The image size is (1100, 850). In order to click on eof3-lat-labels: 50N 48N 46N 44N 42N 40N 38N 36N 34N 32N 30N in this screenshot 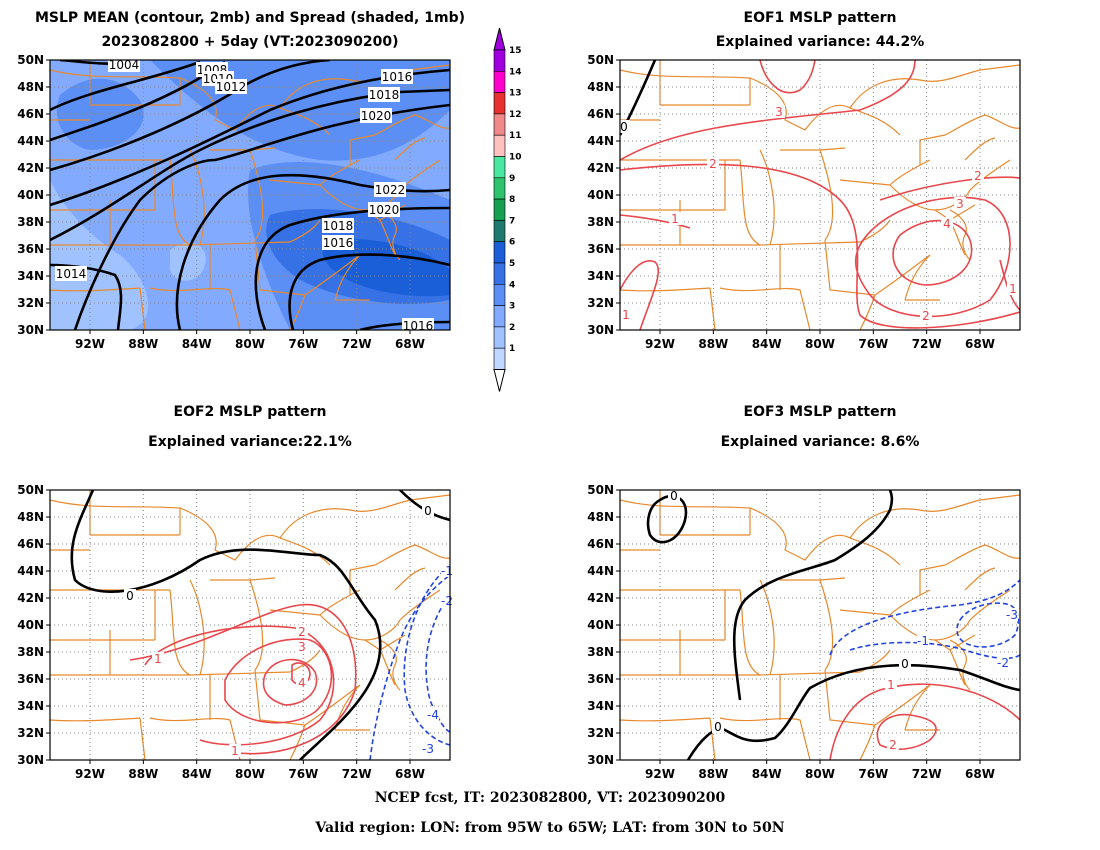, I will do `click(603, 625)`.